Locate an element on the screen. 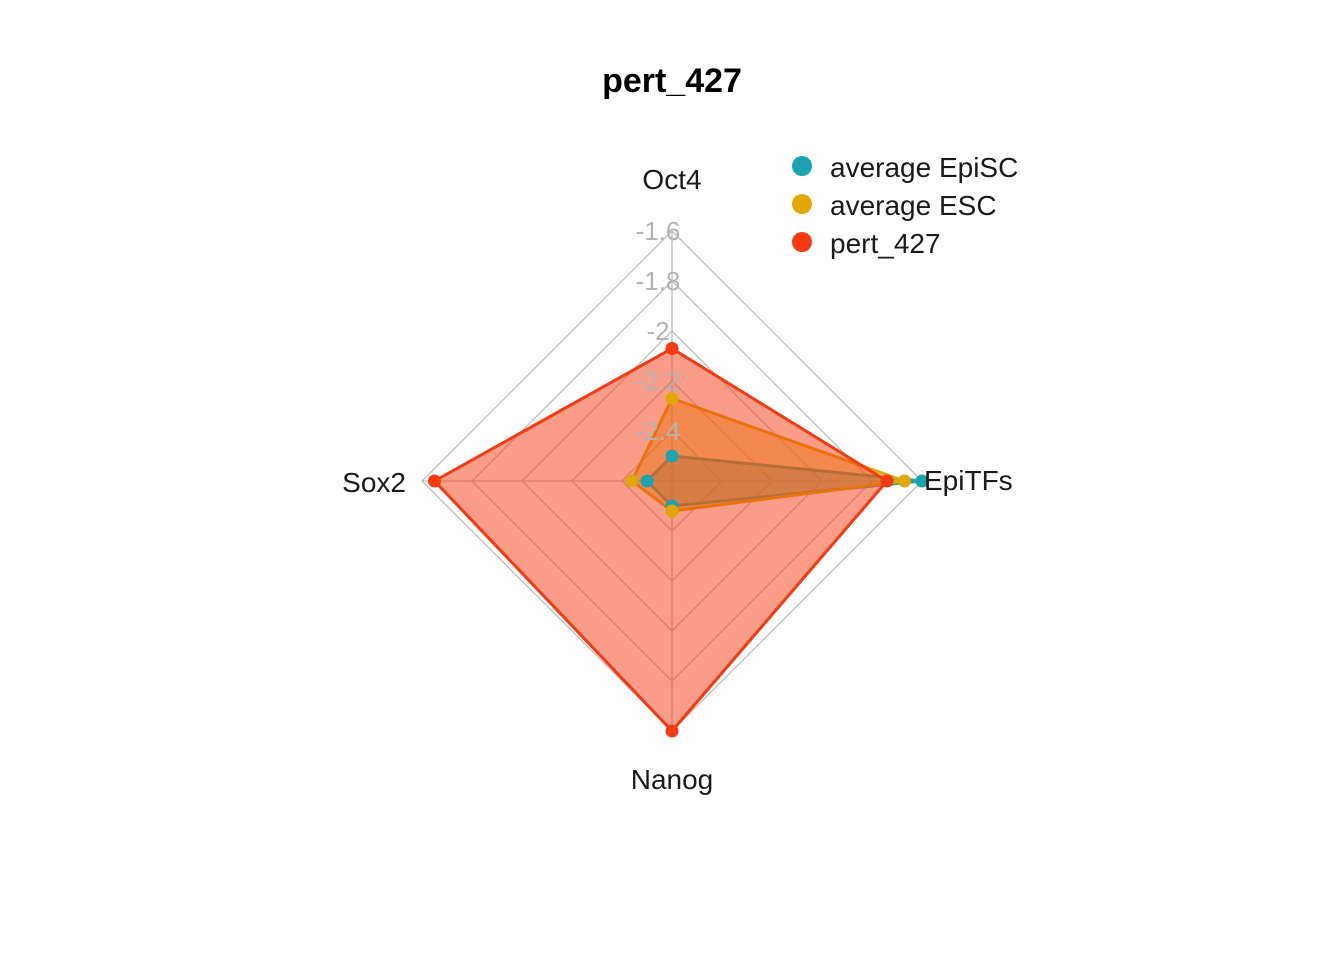 Image resolution: width=1344 pixels, height=960 pixels. series-area is located at coordinates (661, 540).